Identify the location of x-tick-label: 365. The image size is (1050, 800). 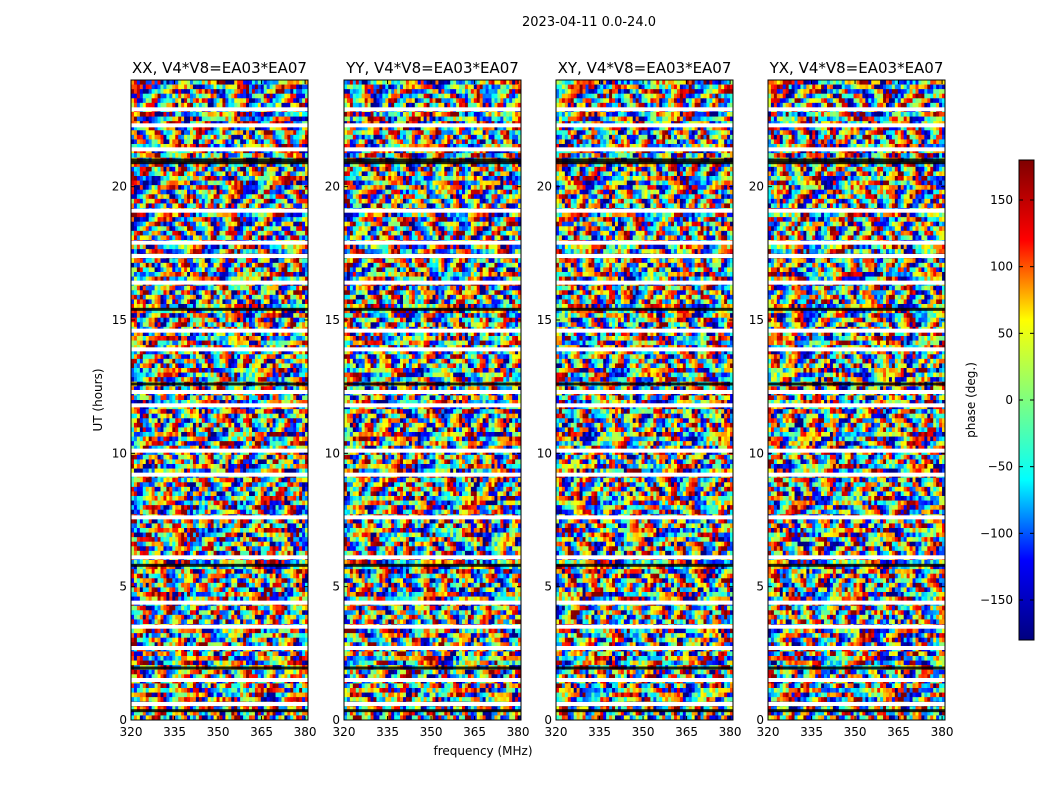
(898, 732).